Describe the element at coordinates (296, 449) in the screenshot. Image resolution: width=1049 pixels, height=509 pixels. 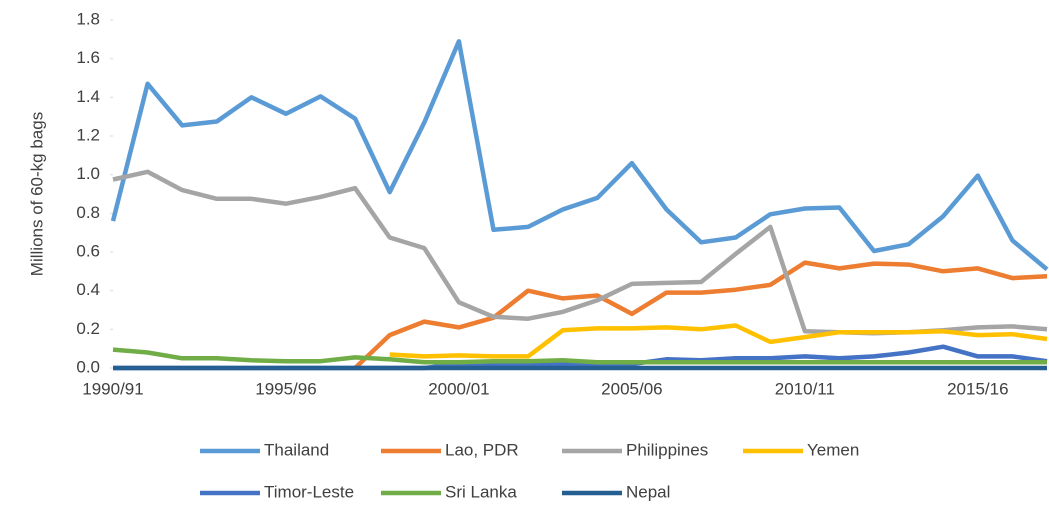
I see `legend-label: Thailand` at that location.